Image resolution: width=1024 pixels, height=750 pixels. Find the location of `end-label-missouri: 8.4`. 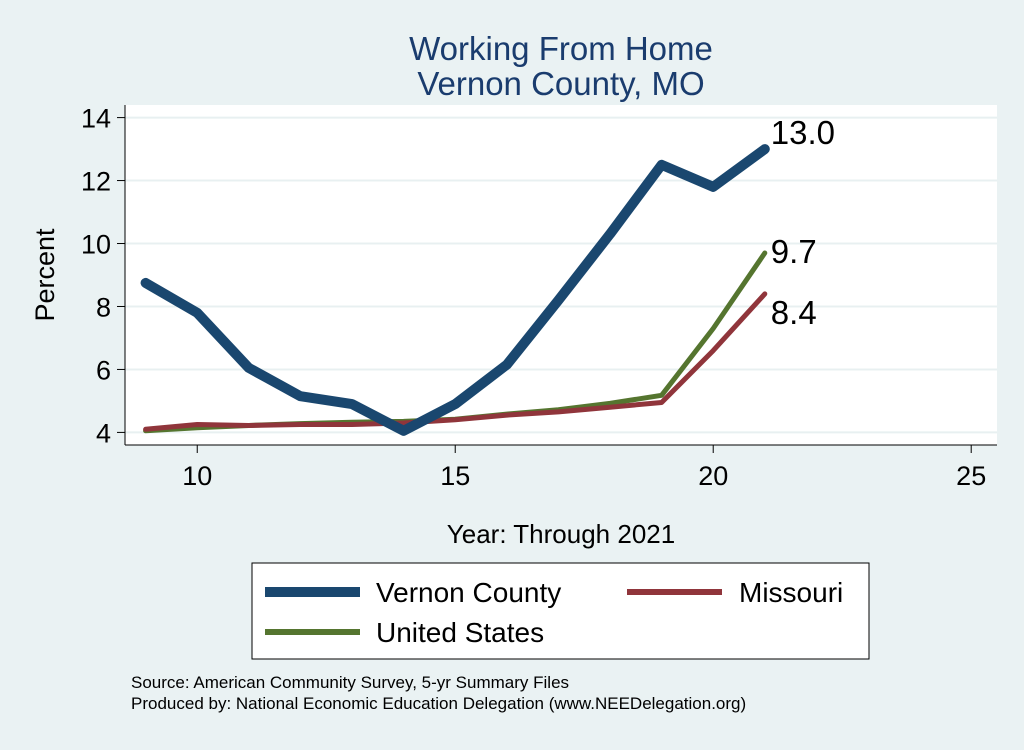

end-label-missouri: 8.4 is located at coordinates (794, 312).